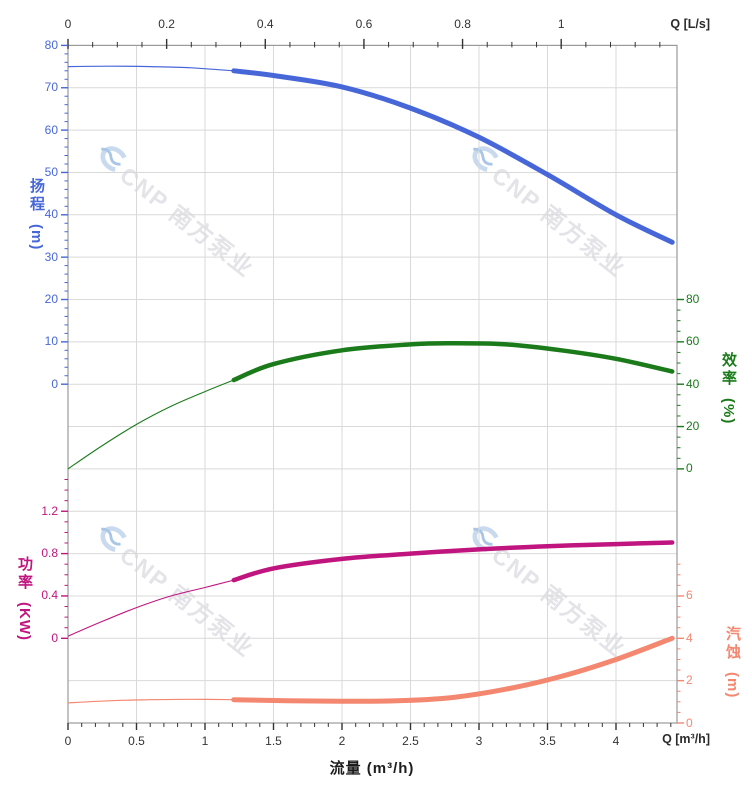 The height and width of the screenshot is (797, 752). What do you see at coordinates (54, 637) in the screenshot?
I see `power-axis-tick-label: 0` at bounding box center [54, 637].